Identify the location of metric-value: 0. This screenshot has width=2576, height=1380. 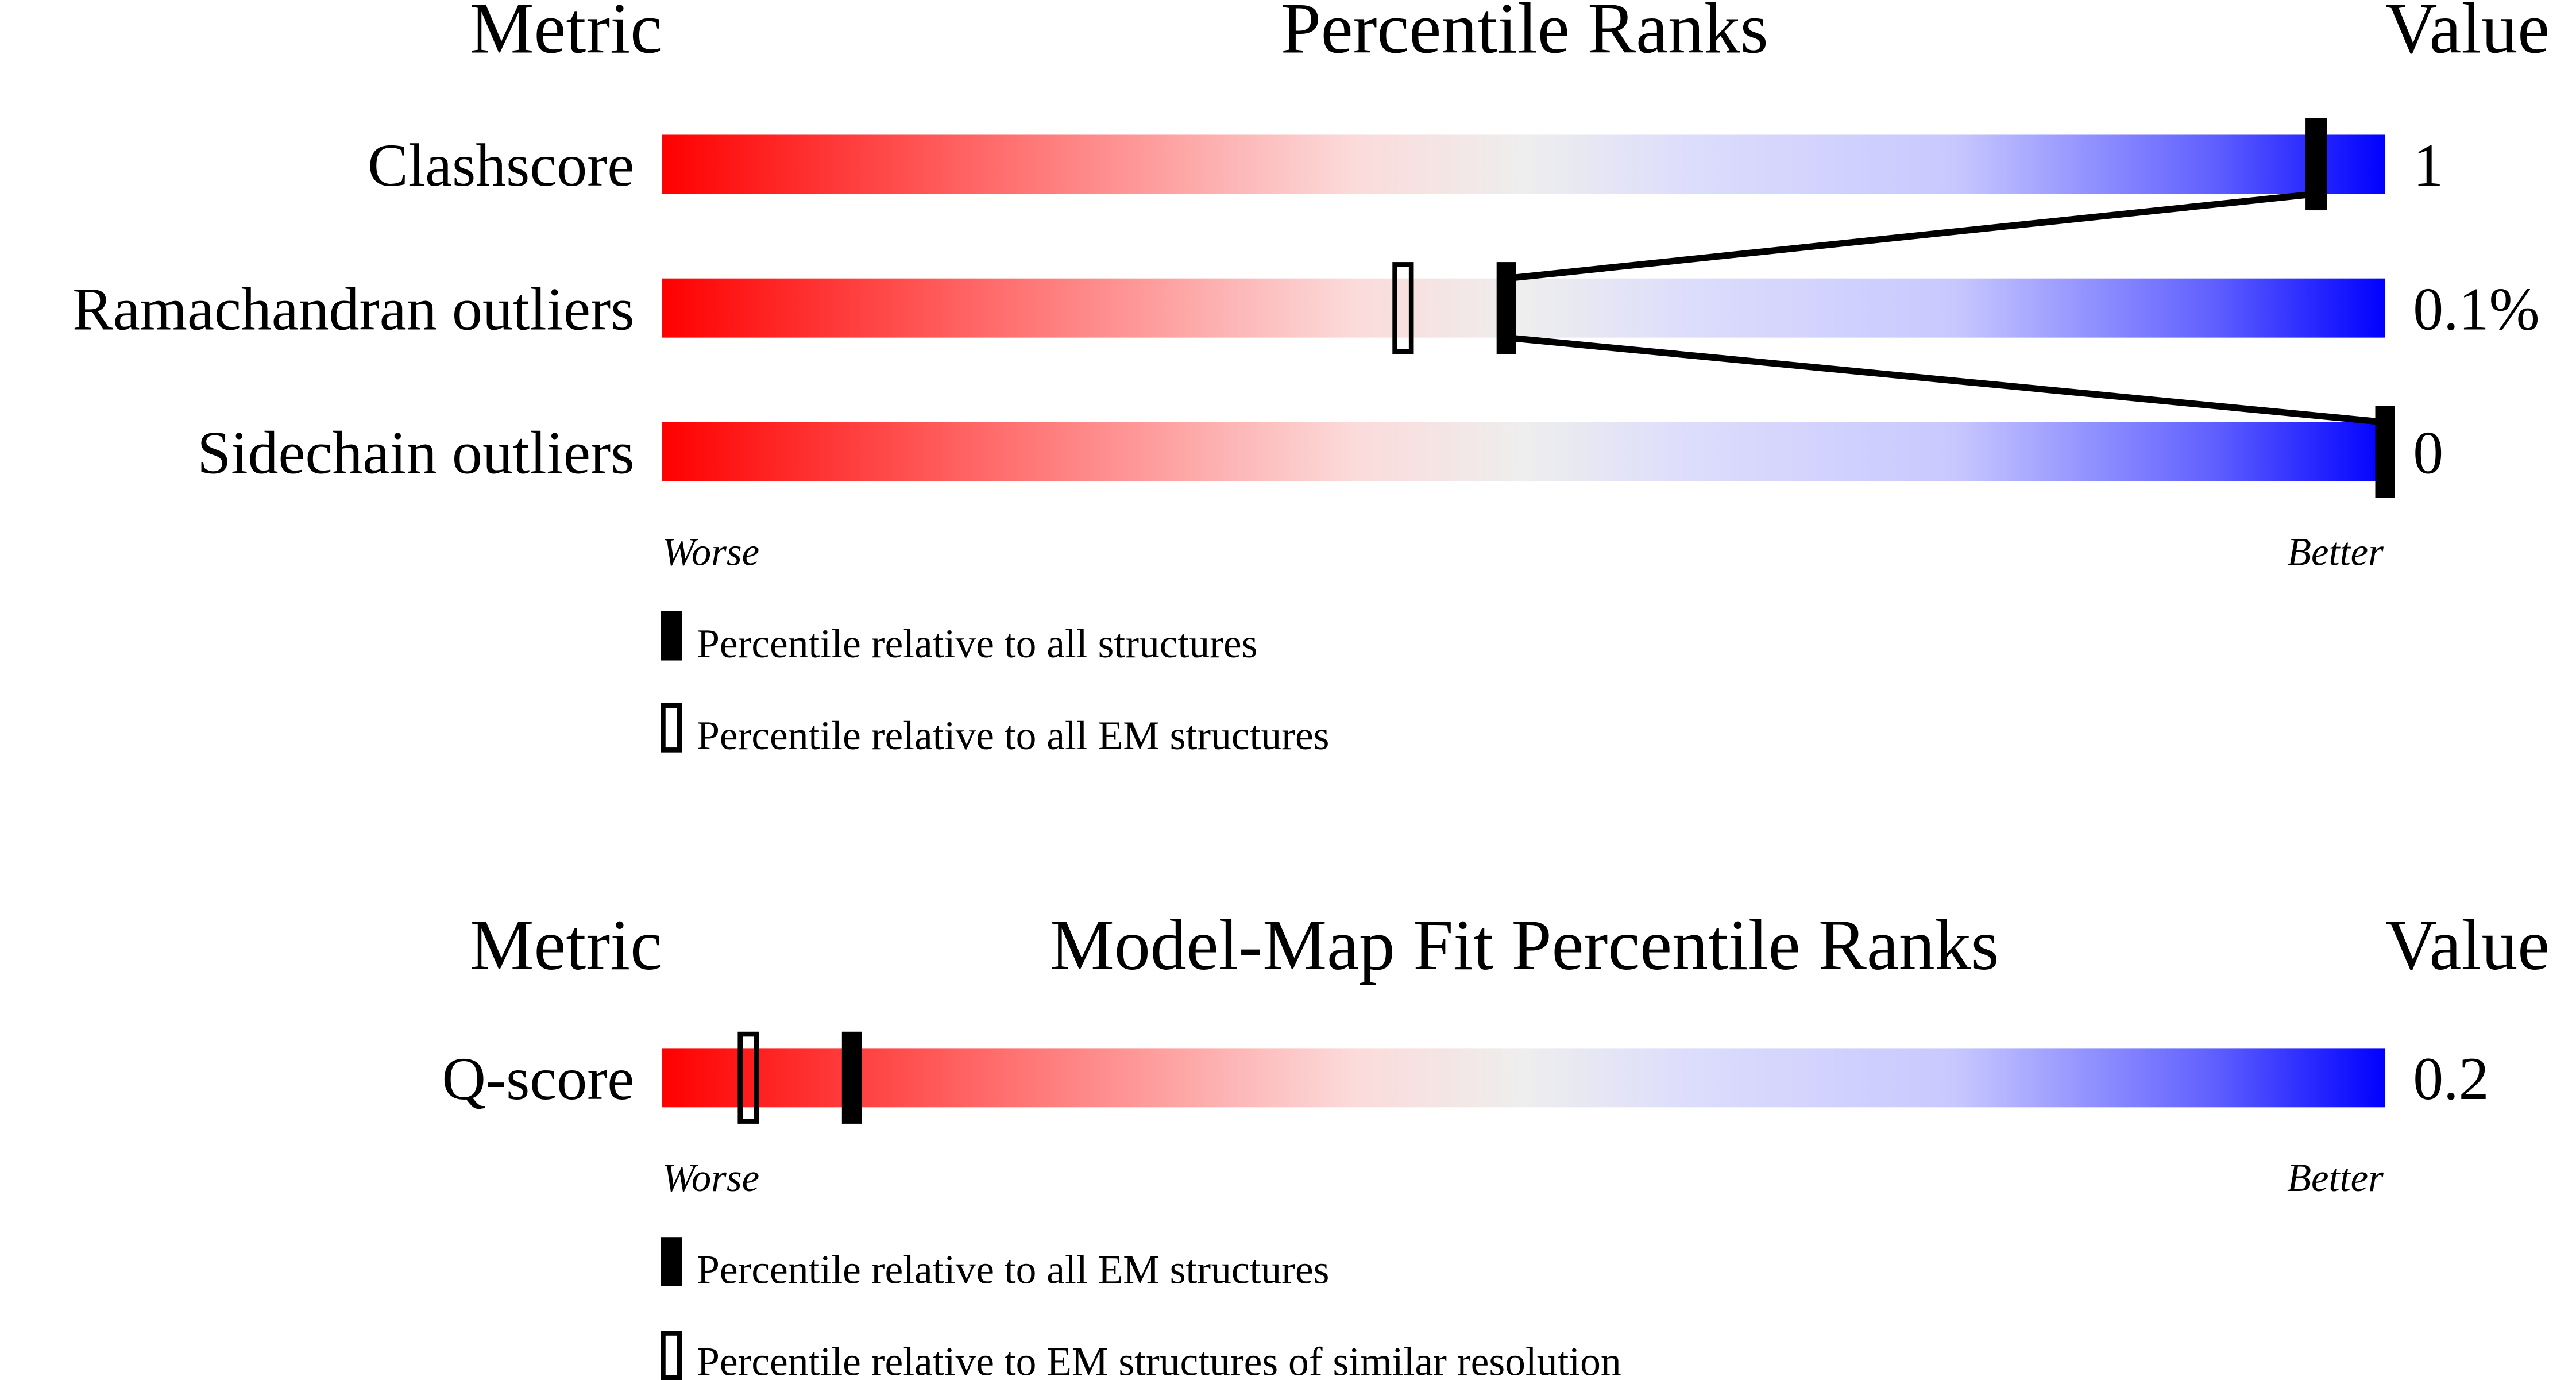
(2428, 453).